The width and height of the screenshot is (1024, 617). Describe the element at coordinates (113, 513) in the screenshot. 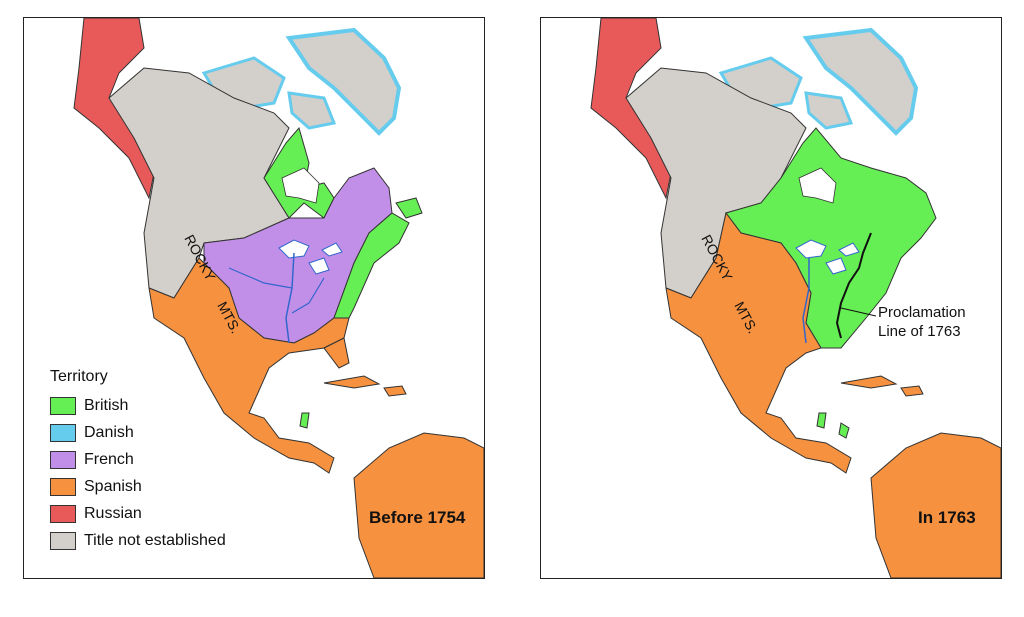

I see `legend-label-russian: Russian` at that location.